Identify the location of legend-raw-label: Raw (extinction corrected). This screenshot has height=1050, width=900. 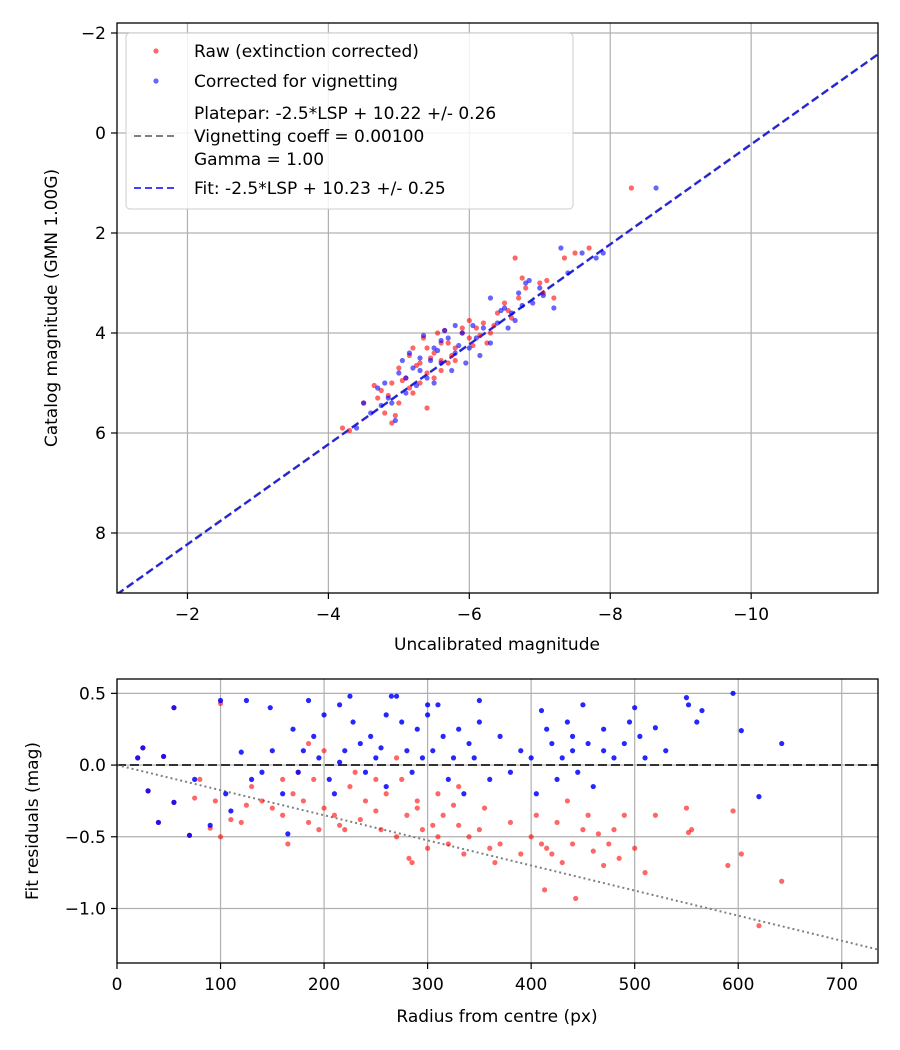
(306, 52).